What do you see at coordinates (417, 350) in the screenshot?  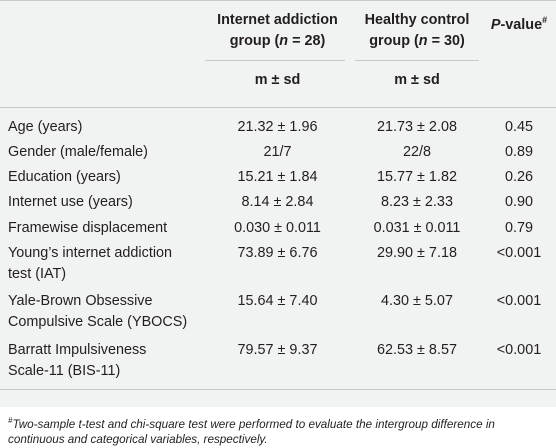 I see `row-value-healthy-control: 62.53 ± 8.57` at bounding box center [417, 350].